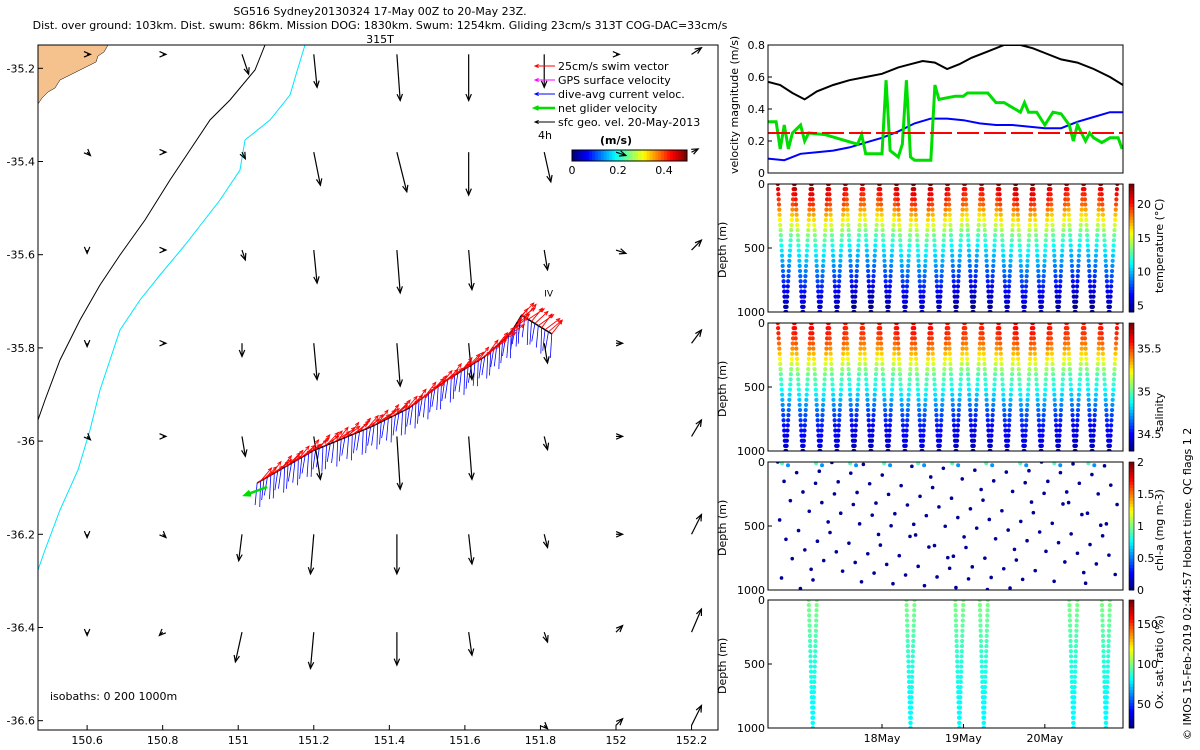 The image size is (1200, 750). What do you see at coordinates (1144, 704) in the screenshot?
I see `oxygen-colorbar-tick-label: 50` at bounding box center [1144, 704].